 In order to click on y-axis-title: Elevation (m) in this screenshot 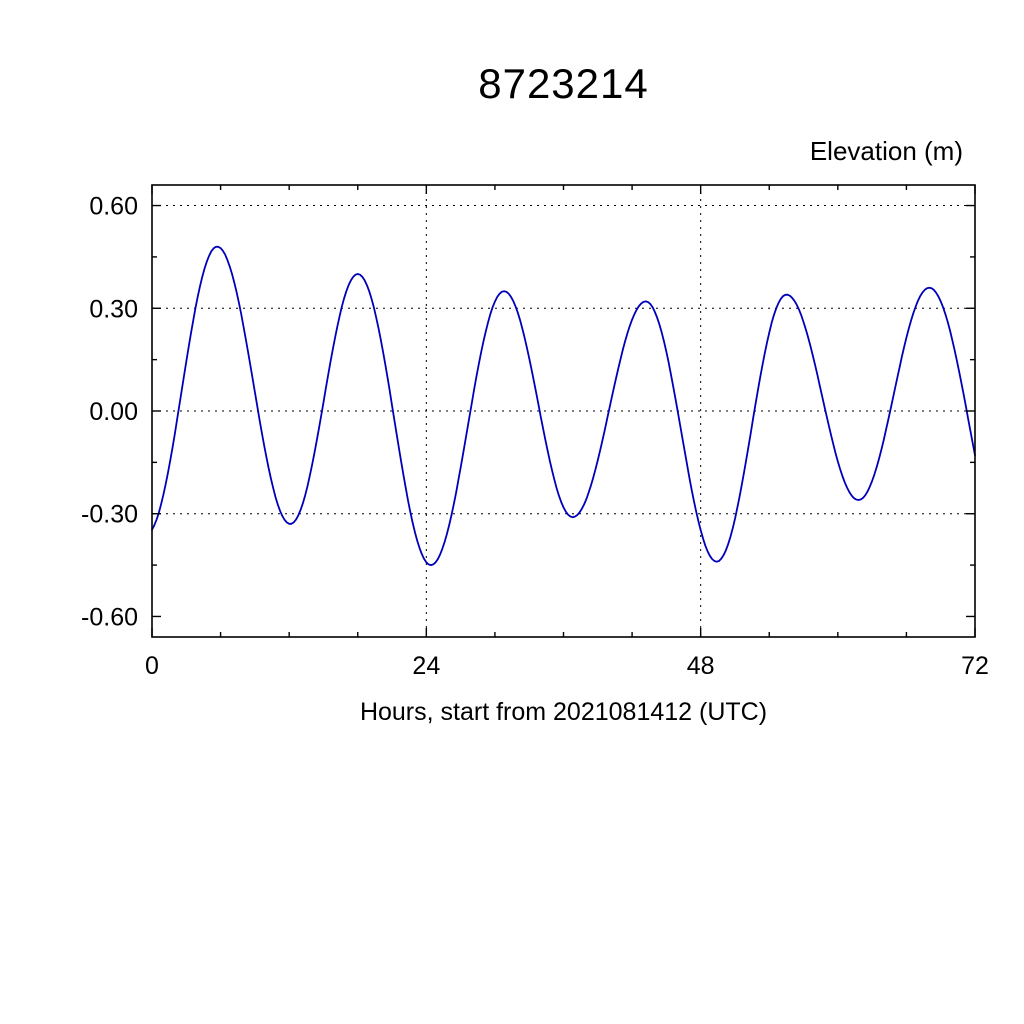, I will do `click(886, 151)`.